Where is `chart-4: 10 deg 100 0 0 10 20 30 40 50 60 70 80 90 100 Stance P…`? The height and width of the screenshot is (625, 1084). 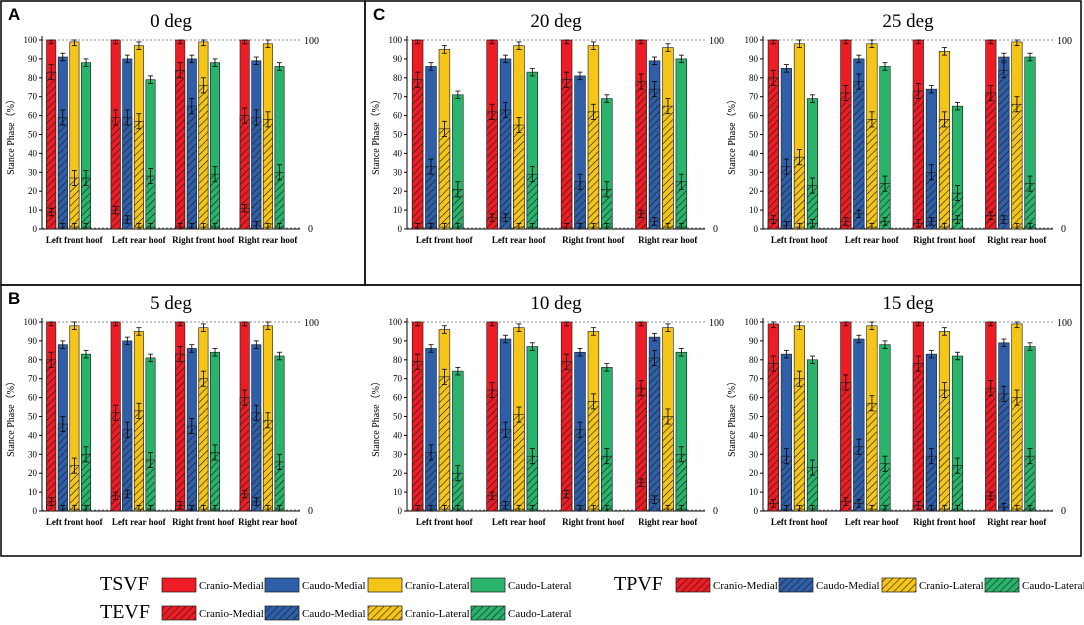 chart-4: 10 deg 100 0 0 10 20 30 40 50 60 70 80 90 100 Stance P… is located at coordinates (547, 410).